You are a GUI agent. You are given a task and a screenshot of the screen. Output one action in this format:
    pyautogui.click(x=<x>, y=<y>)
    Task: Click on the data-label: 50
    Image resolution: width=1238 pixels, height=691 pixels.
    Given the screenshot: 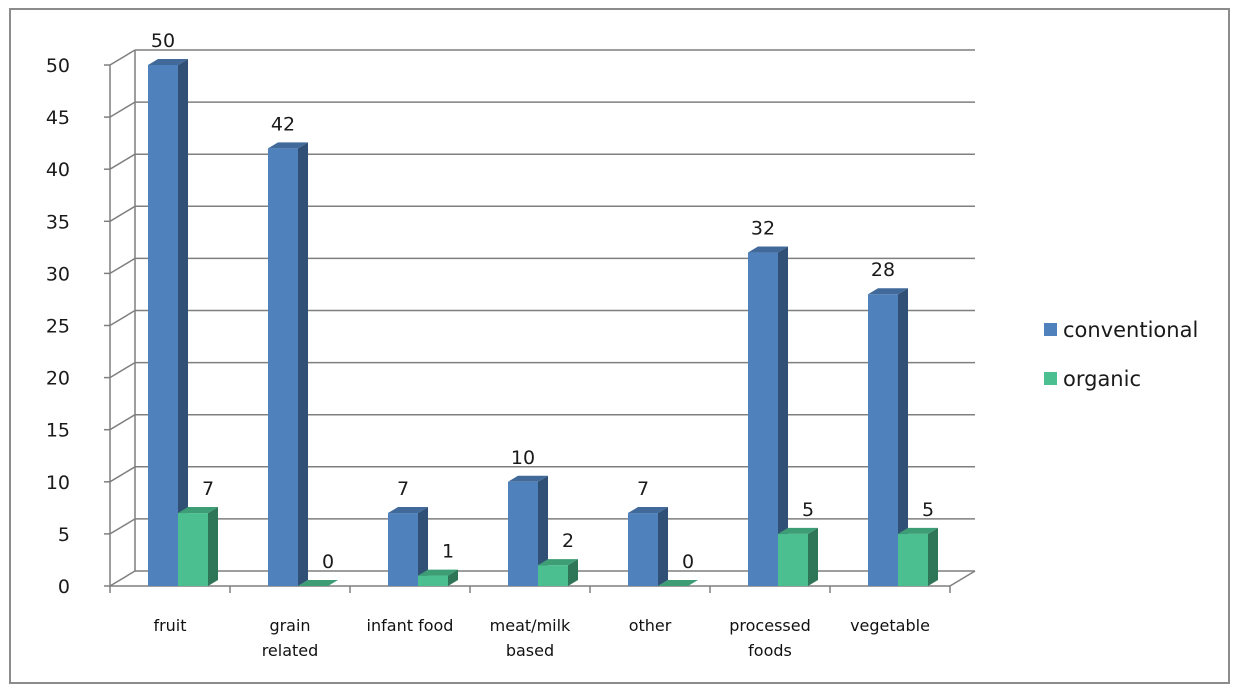 What is the action you would take?
    pyautogui.click(x=163, y=41)
    